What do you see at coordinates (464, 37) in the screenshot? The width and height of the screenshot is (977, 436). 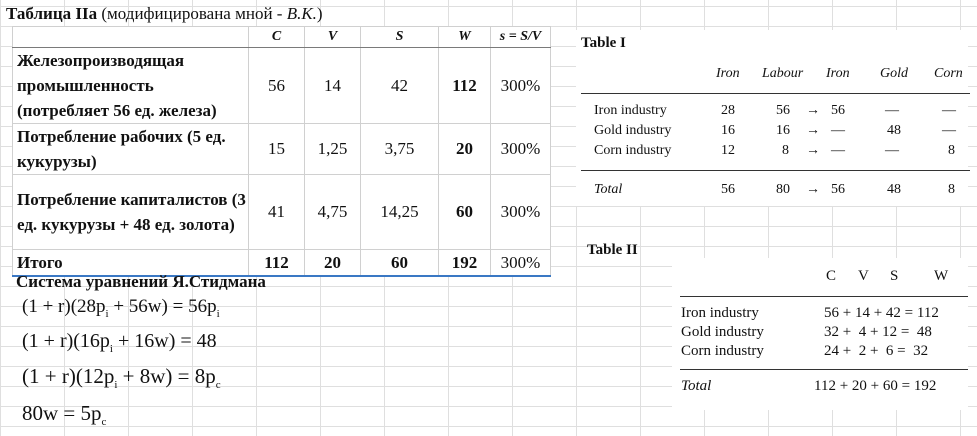 I see `table-iia-header-w: W` at bounding box center [464, 37].